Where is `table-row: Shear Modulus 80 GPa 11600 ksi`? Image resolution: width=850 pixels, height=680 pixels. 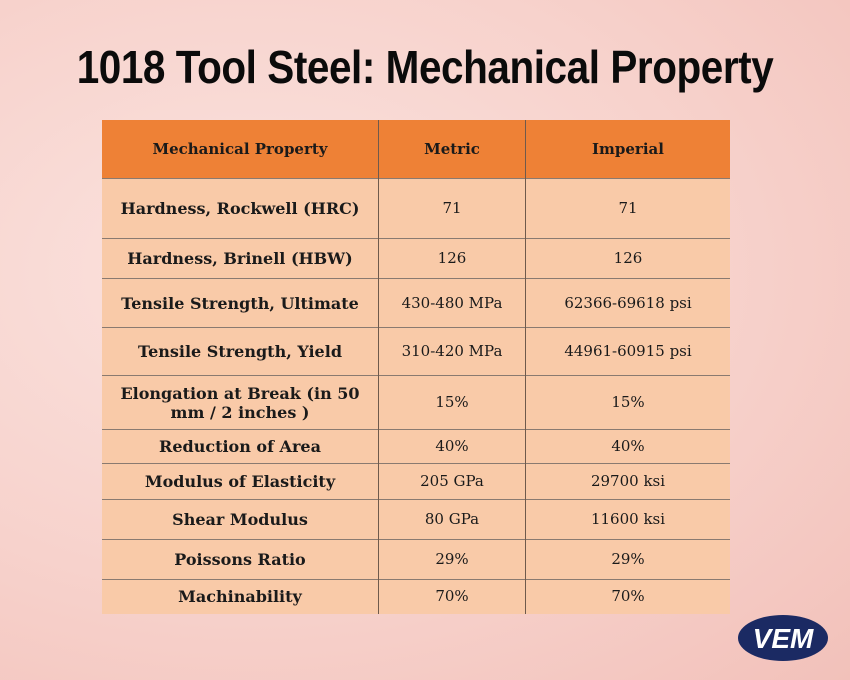
table-row: Shear Modulus 80 GPa 11600 ksi is located at coordinates (416, 519).